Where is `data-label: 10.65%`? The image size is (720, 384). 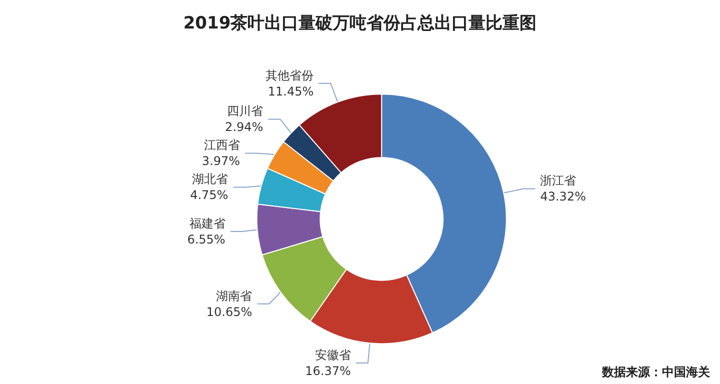 data-label: 10.65% is located at coordinates (229, 311).